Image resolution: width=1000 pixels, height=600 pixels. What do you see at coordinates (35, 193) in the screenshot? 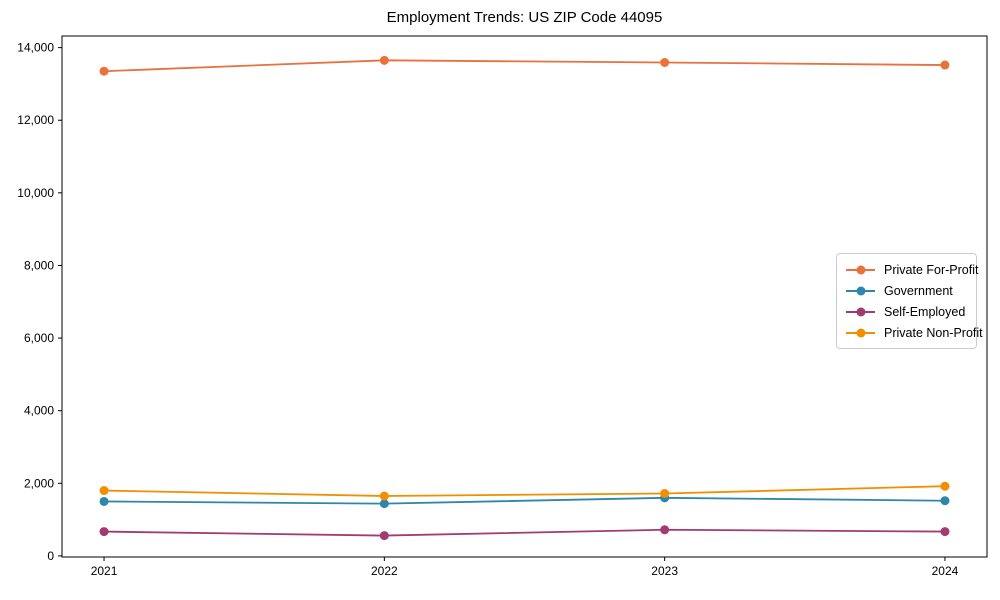
I see `y-tick-label: 10,000` at bounding box center [35, 193].